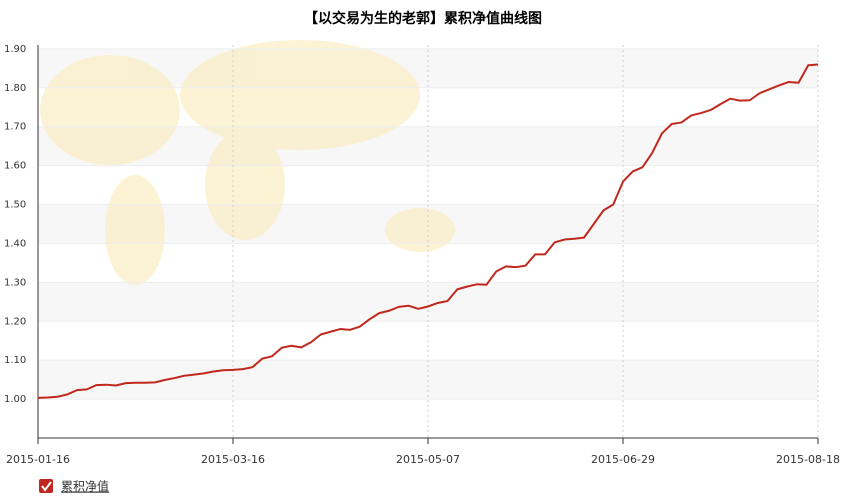 The image size is (846, 501). I want to click on y-tick-label: 1.50, so click(15, 205).